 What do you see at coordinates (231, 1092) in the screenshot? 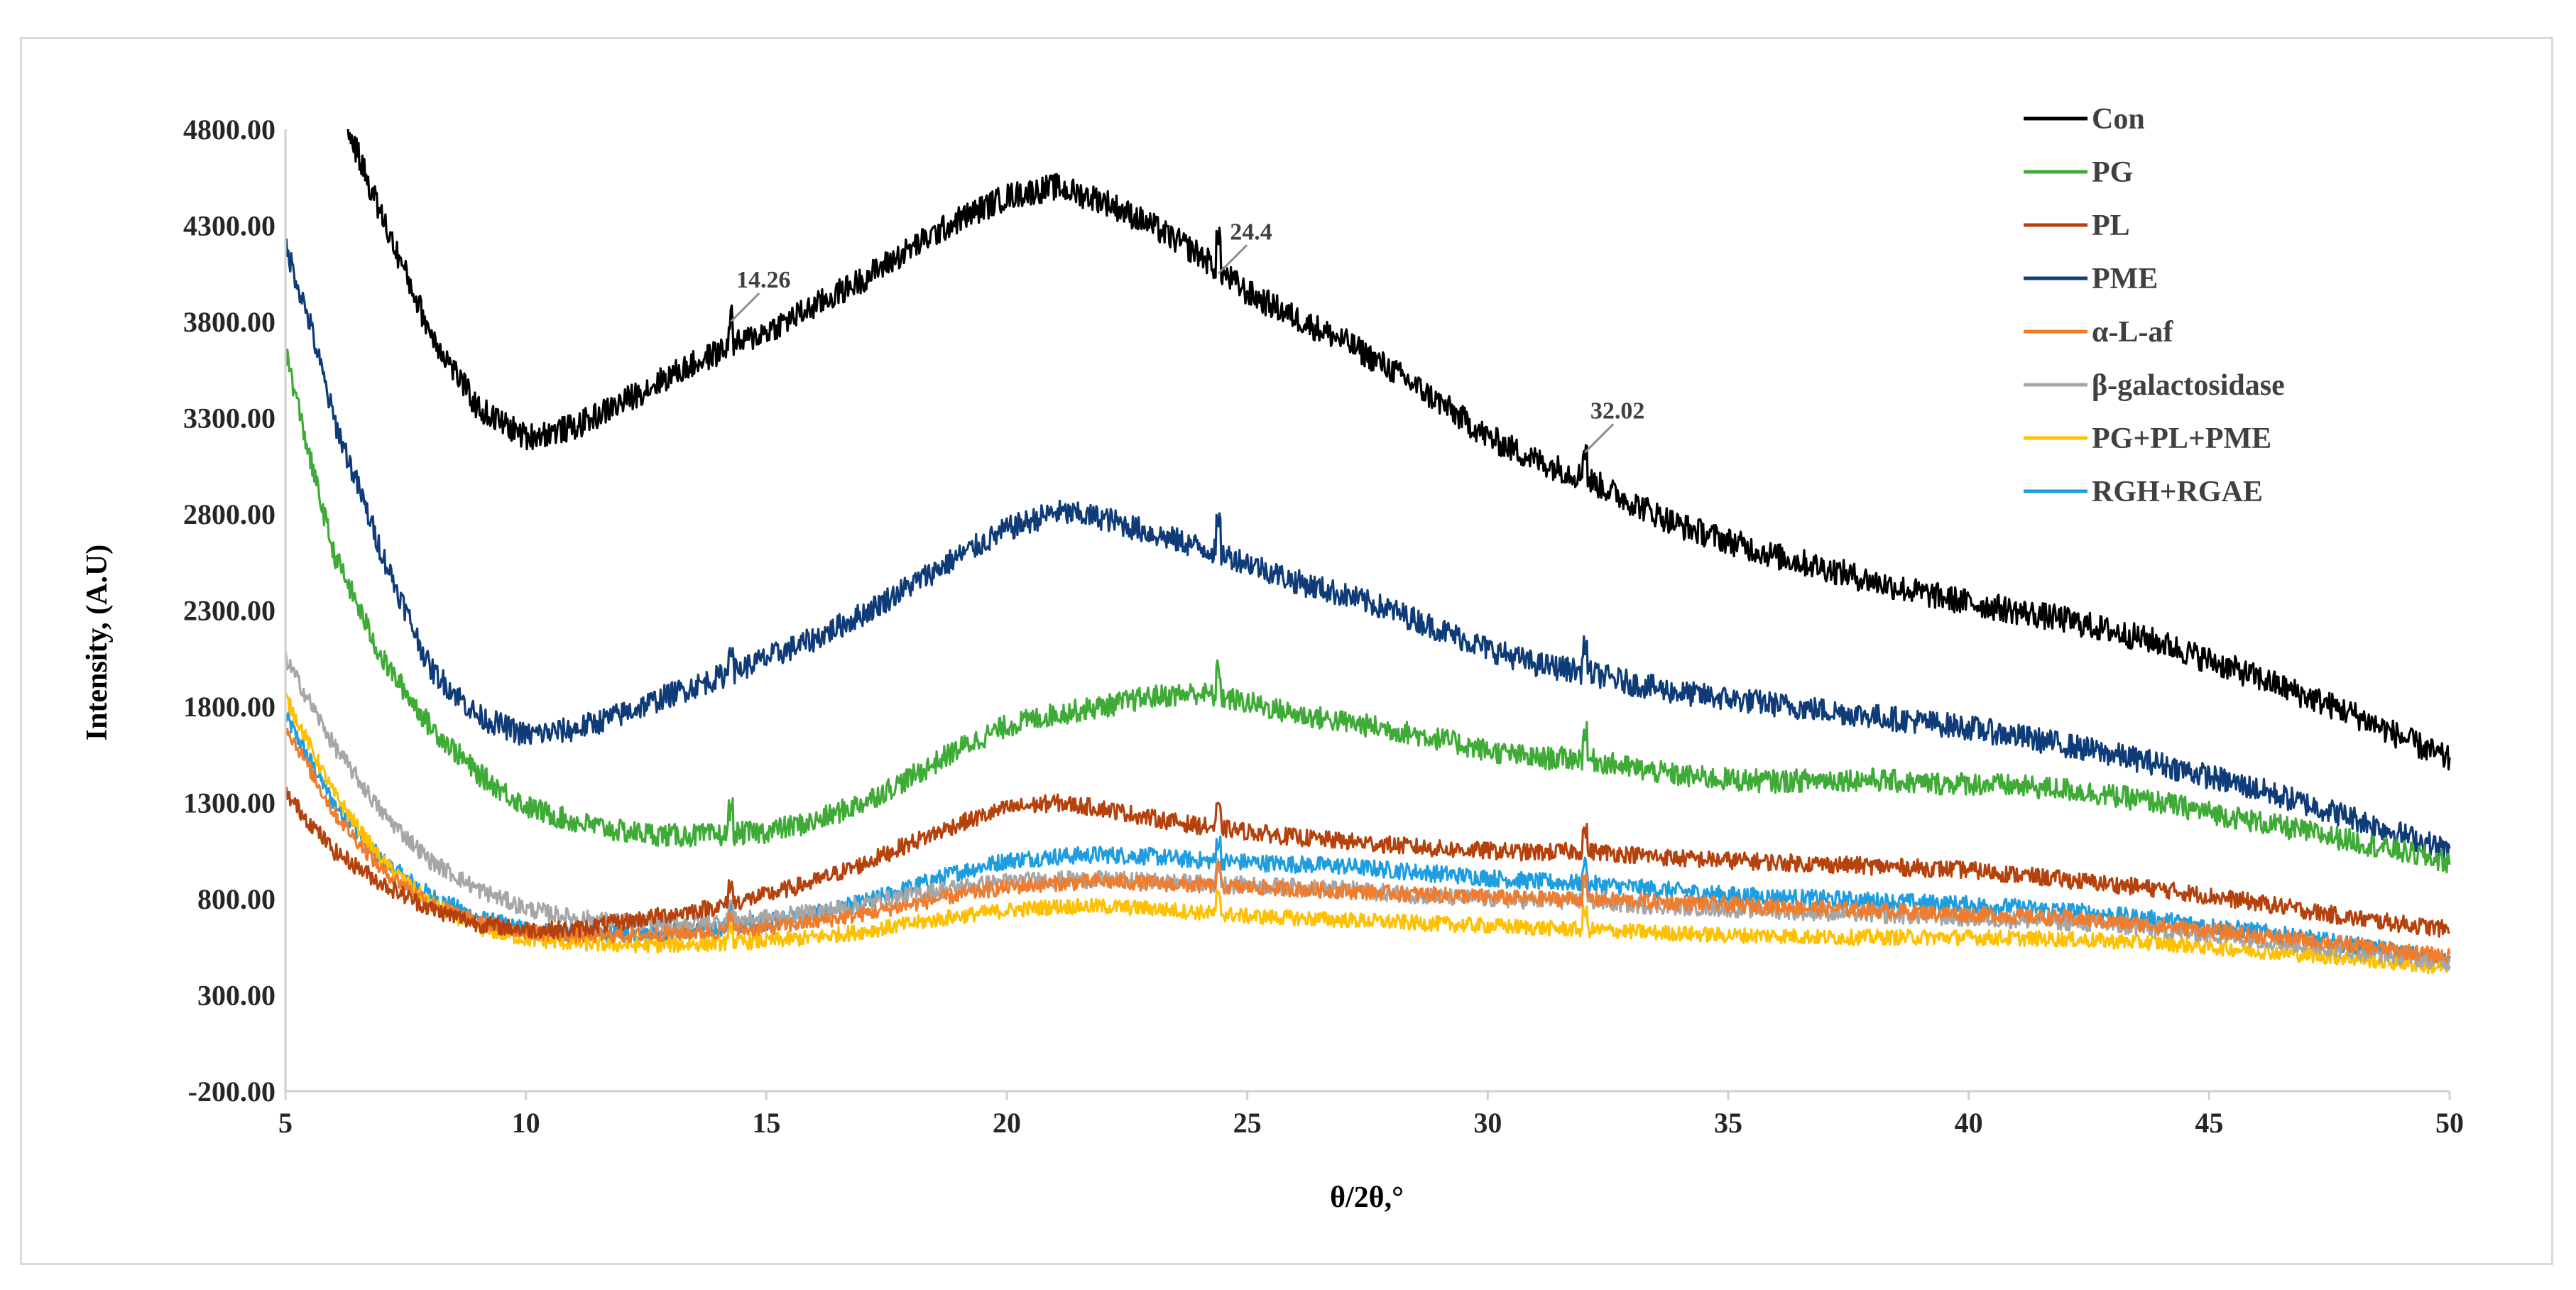
I see `y-tick-label: -200.00` at bounding box center [231, 1092].